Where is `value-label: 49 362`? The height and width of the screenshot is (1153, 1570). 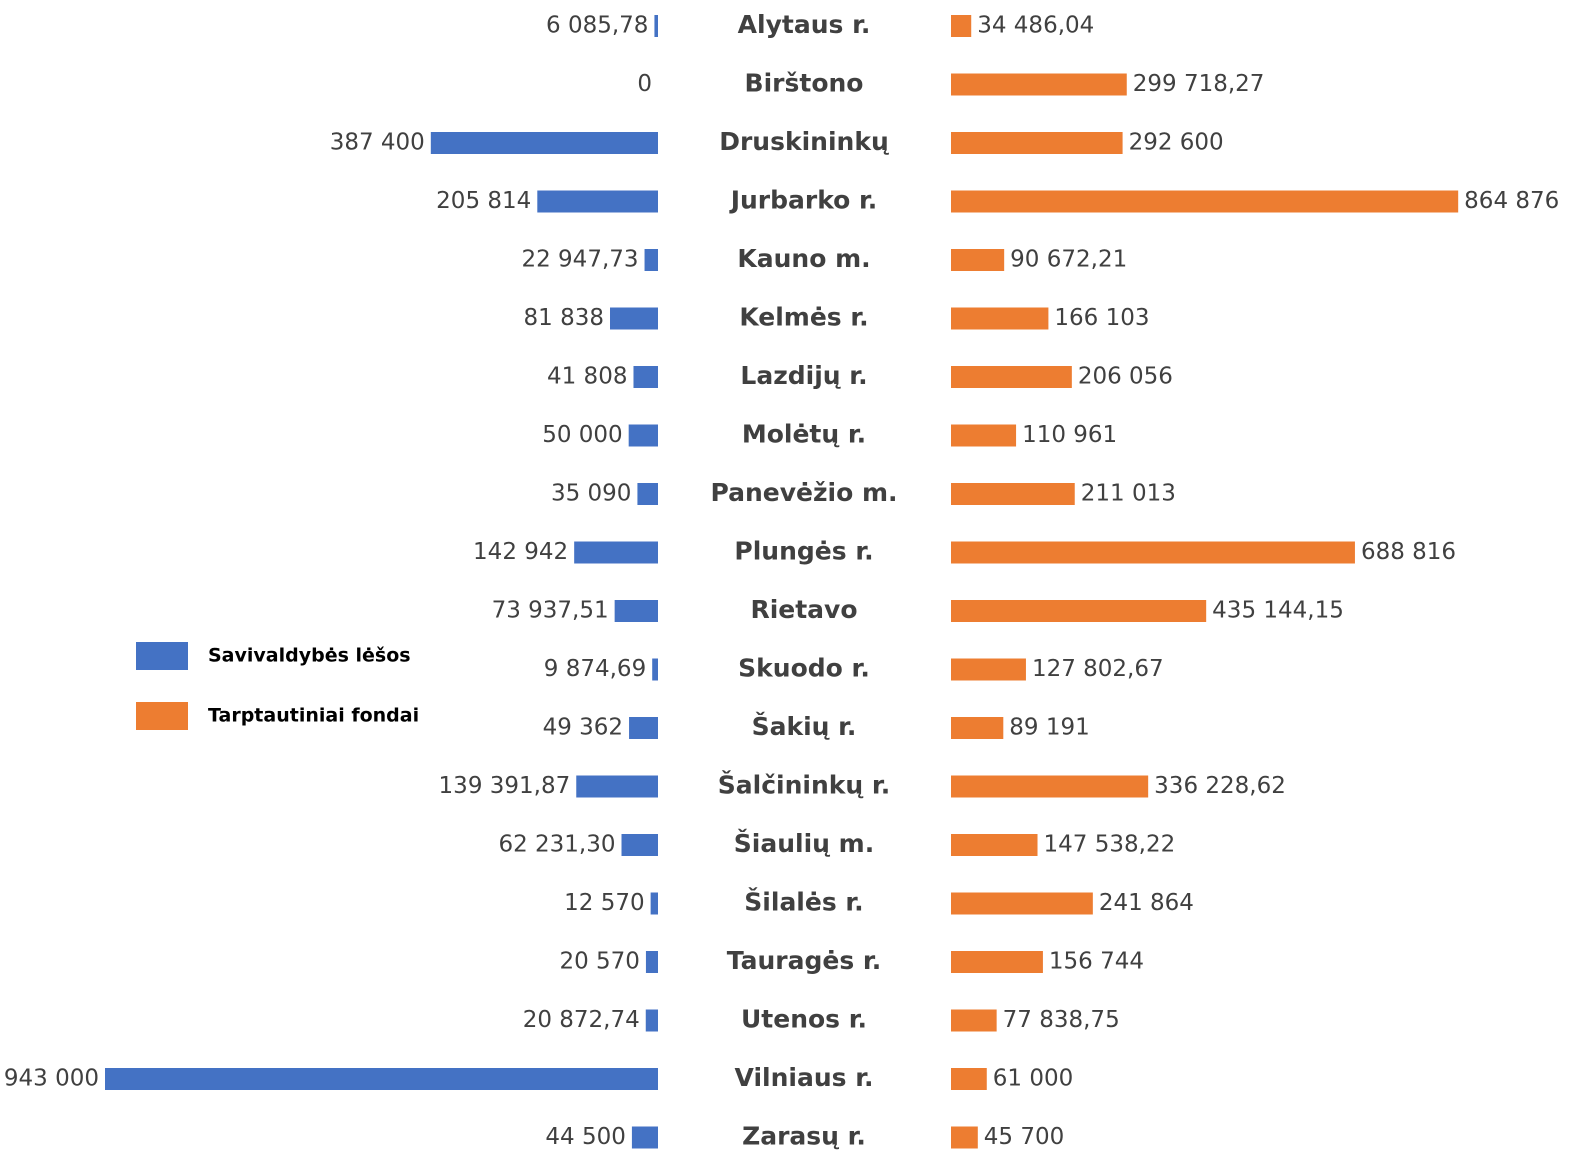 value-label: 49 362 is located at coordinates (583, 728).